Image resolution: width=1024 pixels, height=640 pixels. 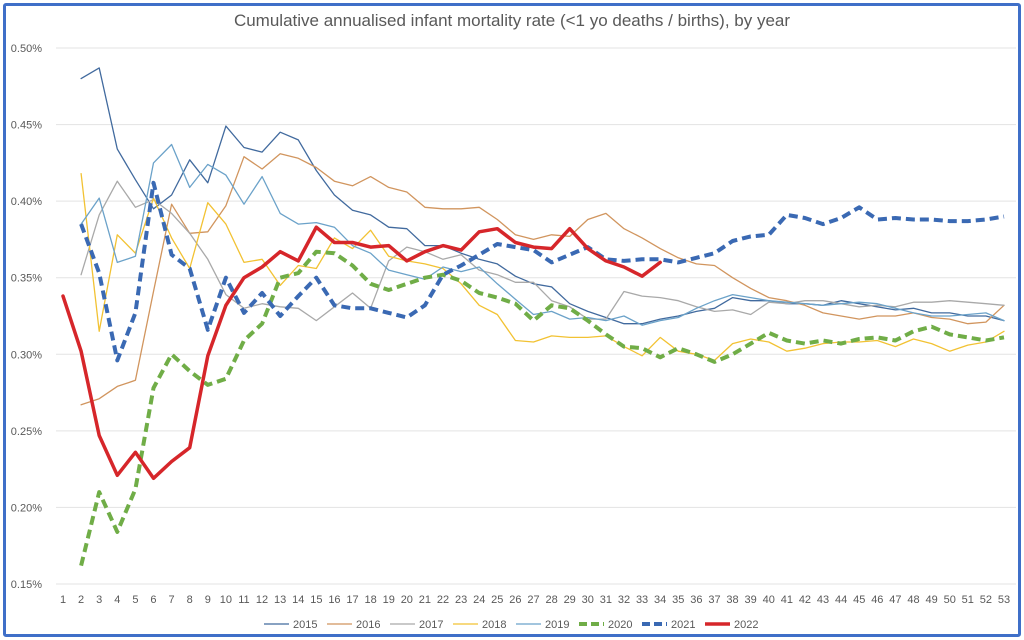 I want to click on x-tick-label: 33, so click(x=642, y=600).